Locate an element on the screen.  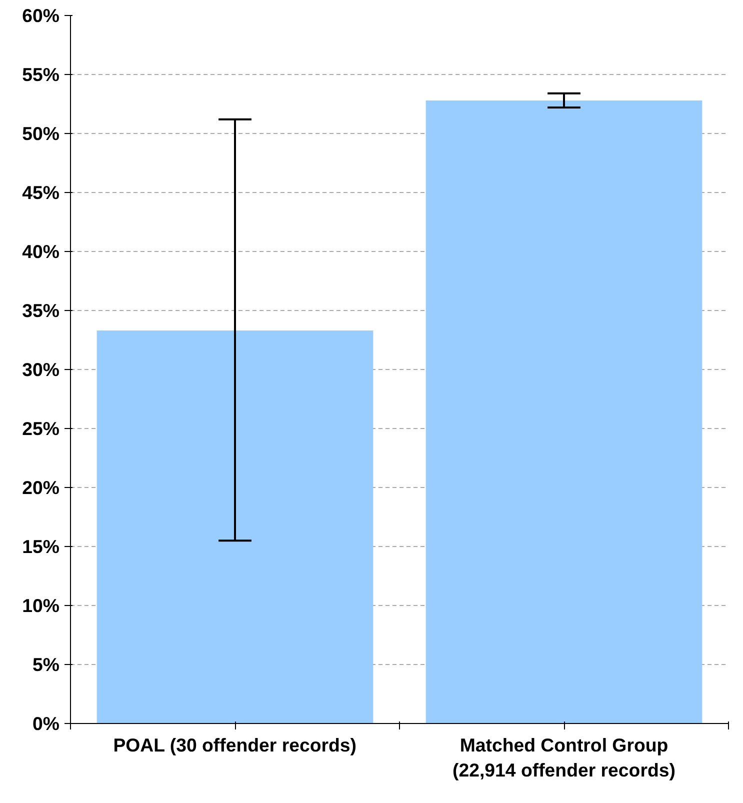
y-tick-label: 40% is located at coordinates (41, 251).